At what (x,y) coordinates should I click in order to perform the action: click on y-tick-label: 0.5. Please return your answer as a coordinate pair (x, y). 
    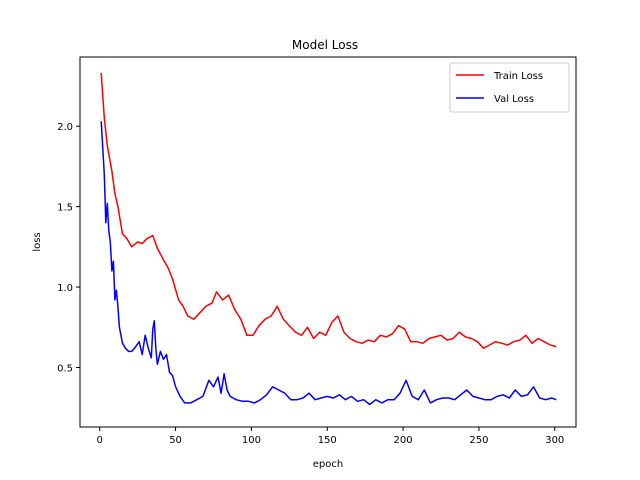
    Looking at the image, I should click on (65, 368).